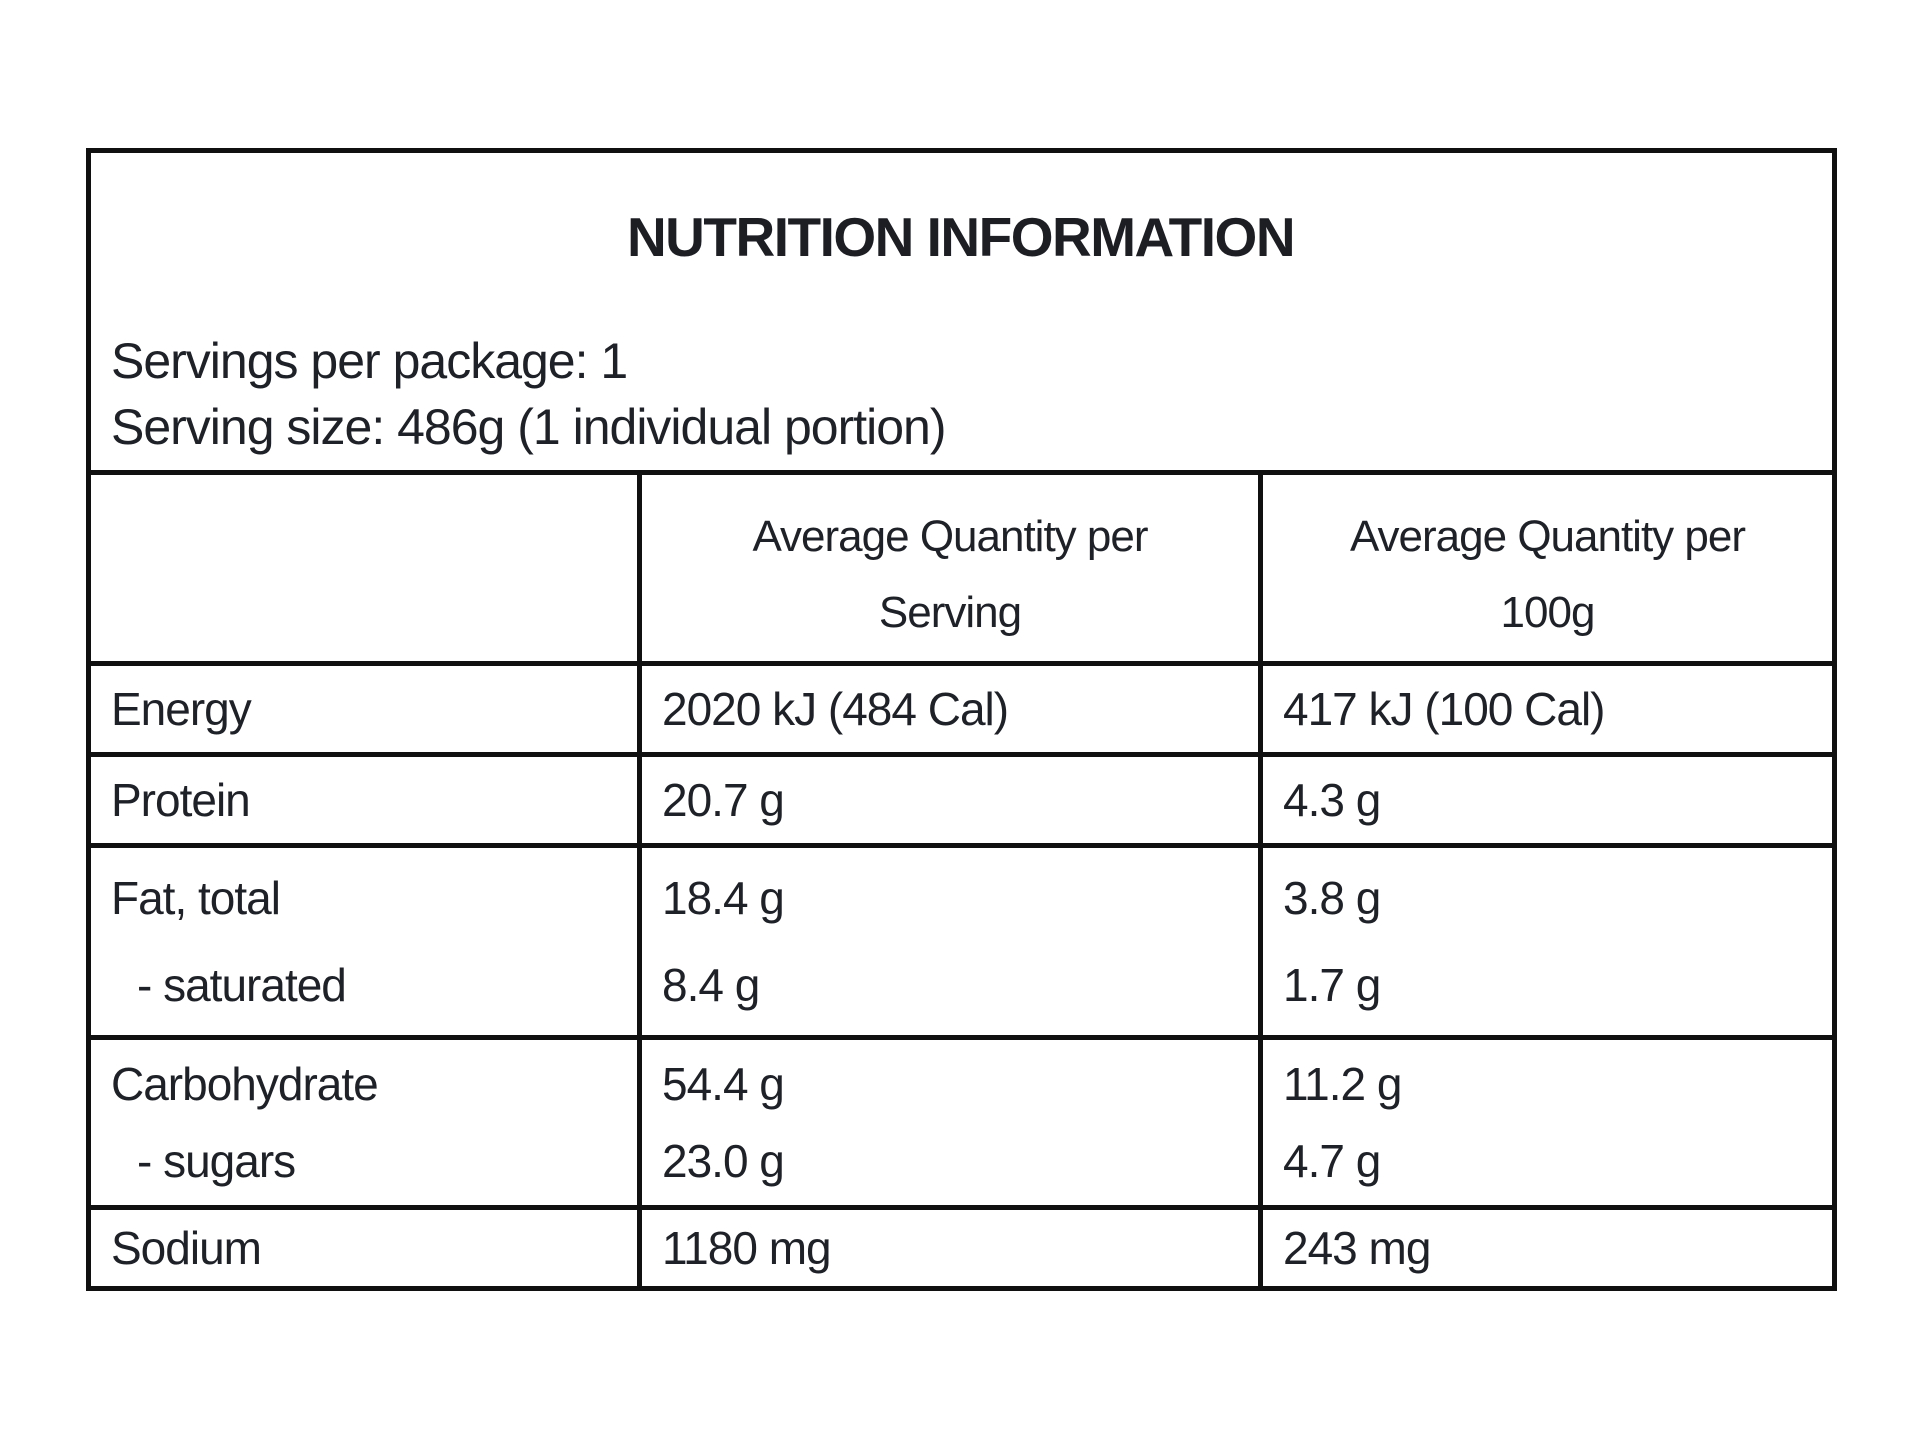  What do you see at coordinates (723, 1084) in the screenshot?
I see `row-carbohydrate-per-serving-value: 54.4 g` at bounding box center [723, 1084].